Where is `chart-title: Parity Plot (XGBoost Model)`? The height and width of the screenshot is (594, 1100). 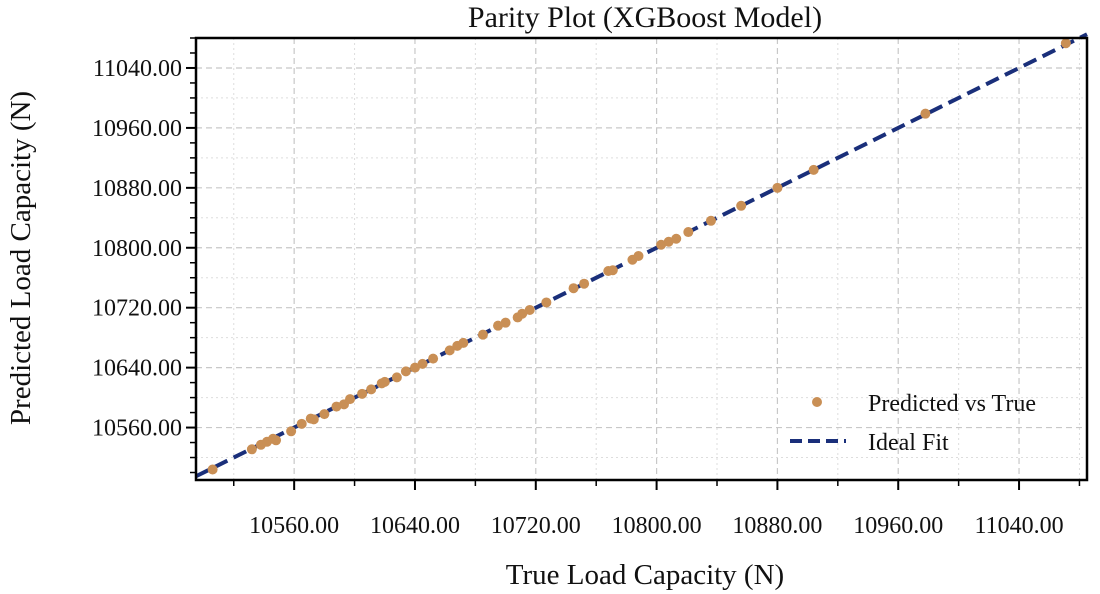
chart-title: Parity Plot (XGBoost Model) is located at coordinates (645, 17).